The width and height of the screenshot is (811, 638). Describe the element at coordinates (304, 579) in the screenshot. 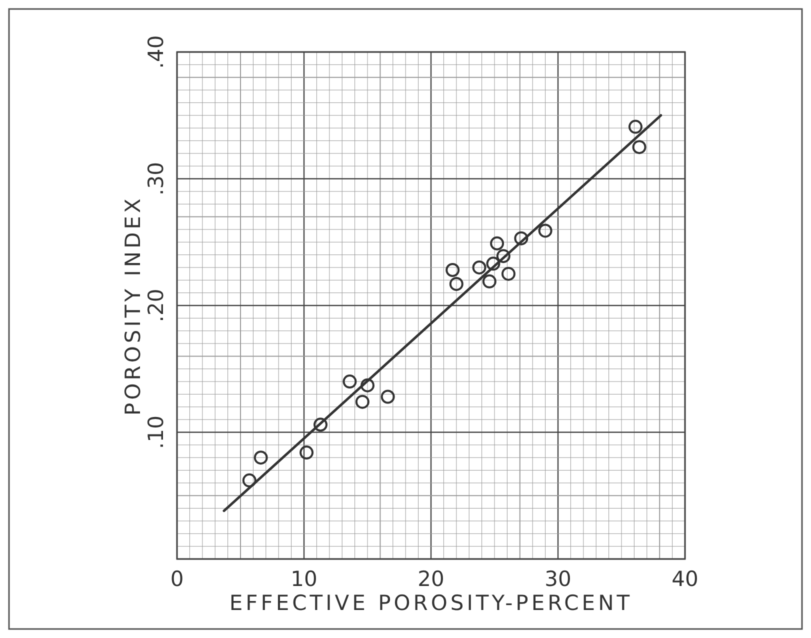

I see `x-tick-label: 10` at that location.